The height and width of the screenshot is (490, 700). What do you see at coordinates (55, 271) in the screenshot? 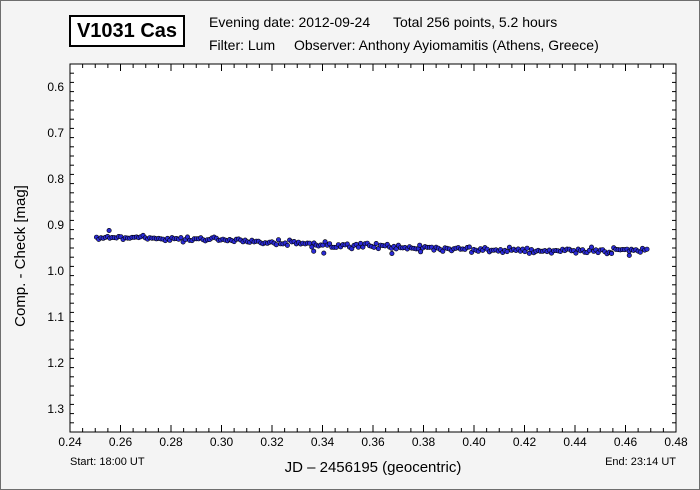
I see `y-tick-label: 1.0` at bounding box center [55, 271].